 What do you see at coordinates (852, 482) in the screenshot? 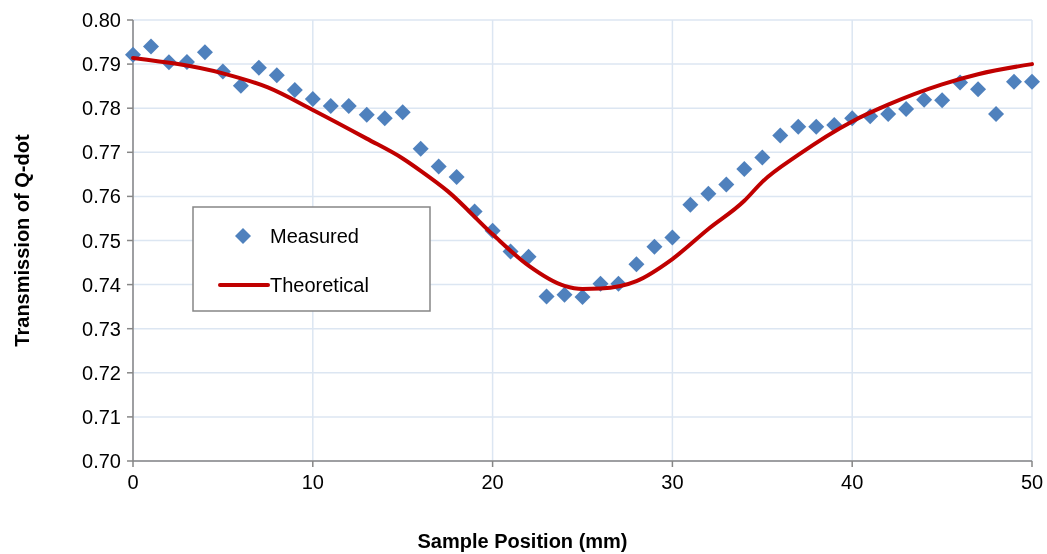
I see `x-tick-label: 40` at bounding box center [852, 482].